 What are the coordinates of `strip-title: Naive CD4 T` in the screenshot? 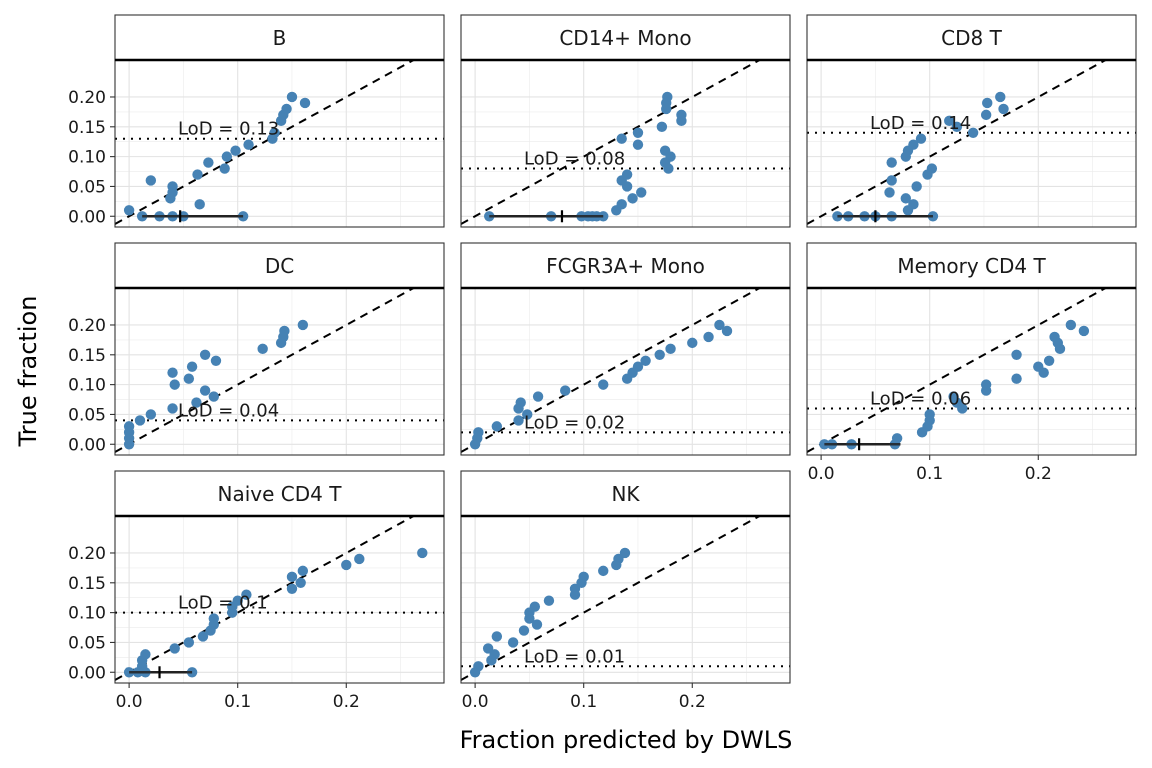 It's located at (280, 494).